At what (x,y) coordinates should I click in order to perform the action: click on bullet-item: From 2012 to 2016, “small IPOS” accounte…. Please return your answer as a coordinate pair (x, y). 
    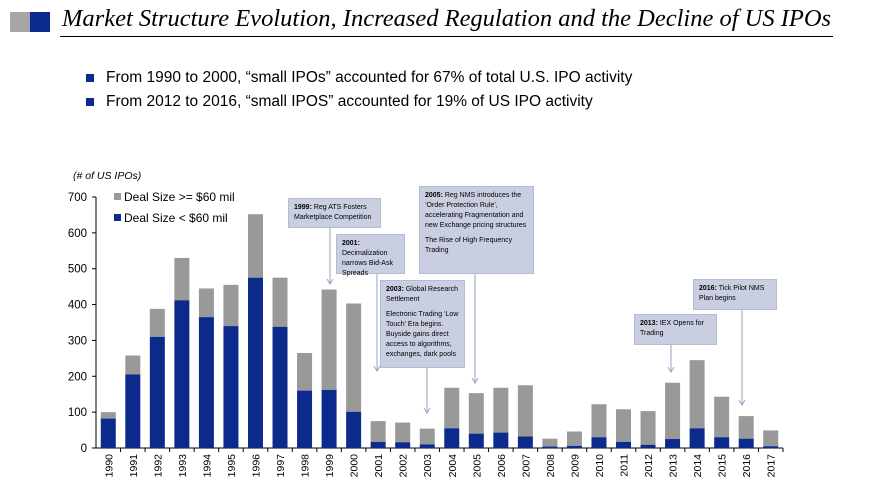
    Looking at the image, I should click on (359, 102).